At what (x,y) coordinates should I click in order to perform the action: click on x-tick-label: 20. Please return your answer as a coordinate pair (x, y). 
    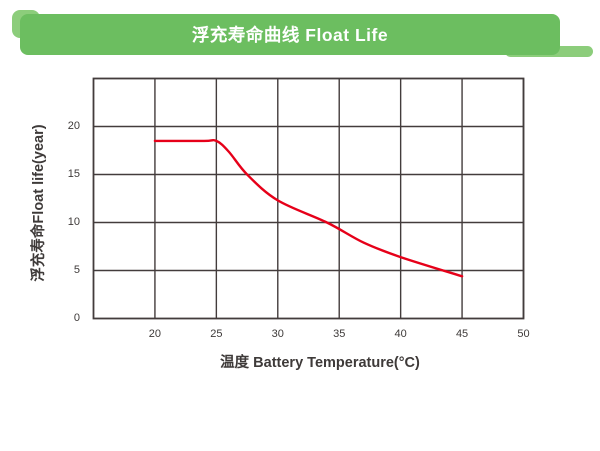
    Looking at the image, I should click on (155, 334).